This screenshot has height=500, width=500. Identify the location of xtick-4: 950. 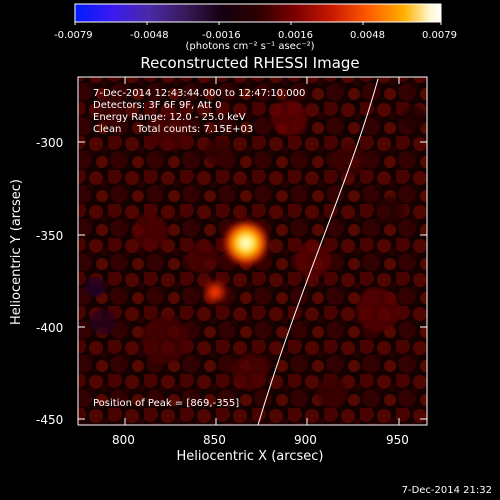
(397, 440).